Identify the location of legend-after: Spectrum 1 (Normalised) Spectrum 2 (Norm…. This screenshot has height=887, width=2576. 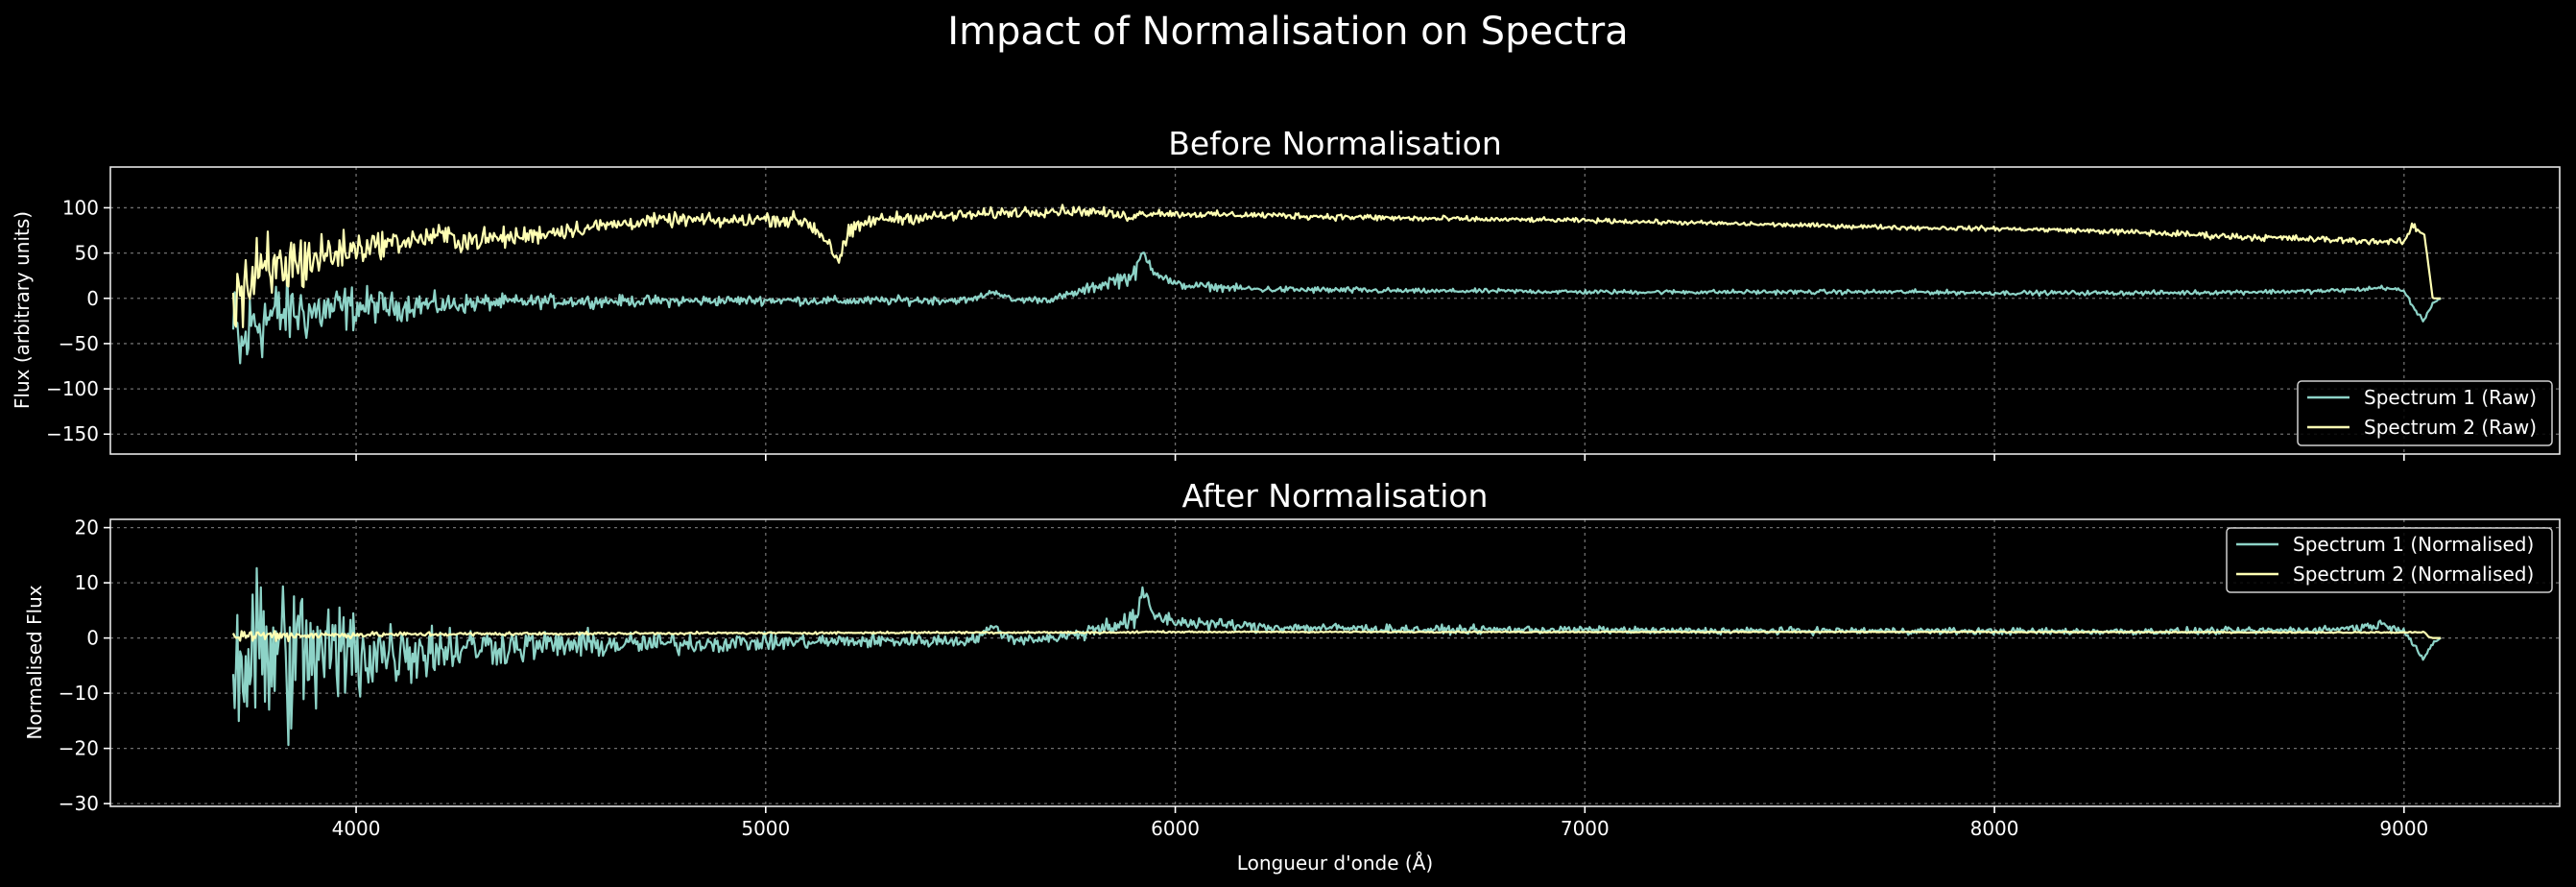
(2389, 560).